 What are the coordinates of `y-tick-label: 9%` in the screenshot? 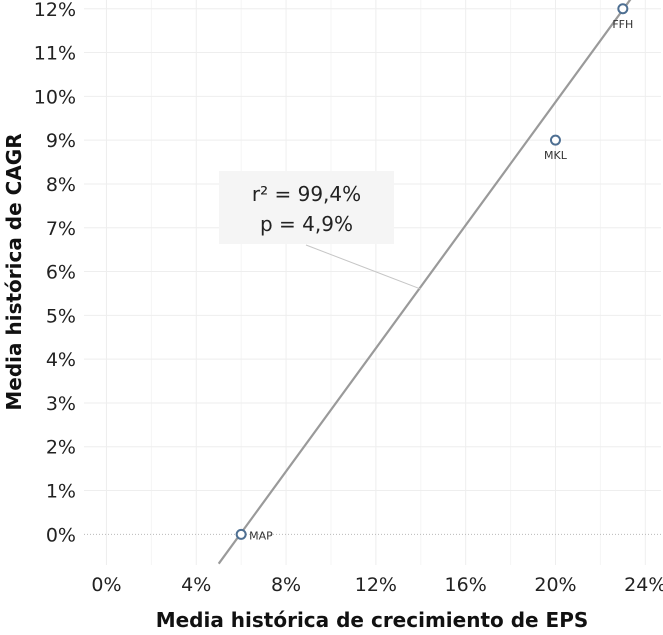 It's located at (61, 141).